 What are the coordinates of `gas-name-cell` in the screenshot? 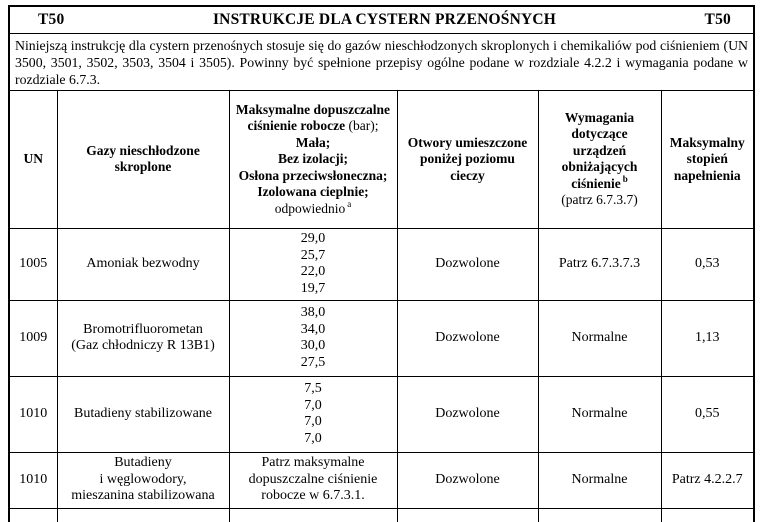 It's located at (143, 514).